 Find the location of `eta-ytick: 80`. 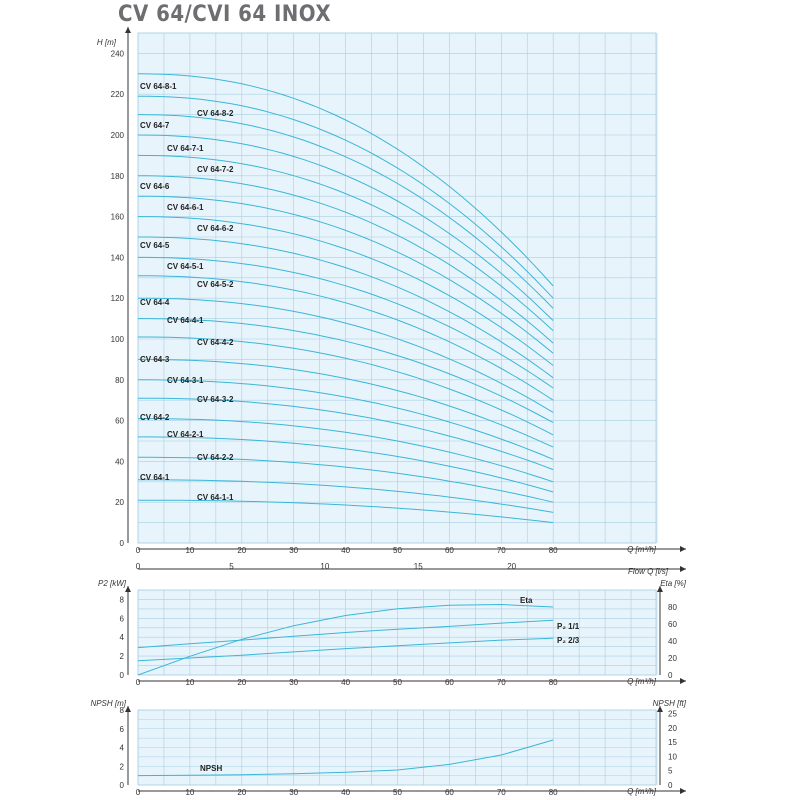

eta-ytick: 80 is located at coordinates (672, 607).